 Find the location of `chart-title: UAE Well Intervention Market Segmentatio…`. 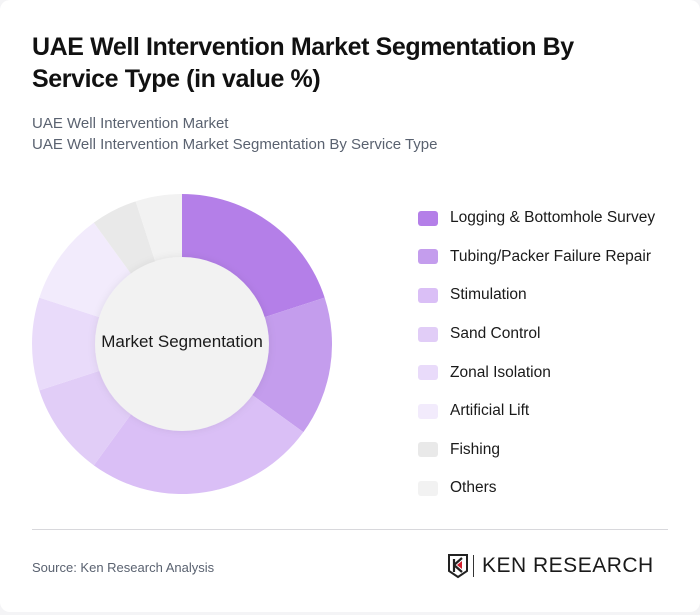

chart-title: UAE Well Intervention Market Segmentatio… is located at coordinates (303, 63).